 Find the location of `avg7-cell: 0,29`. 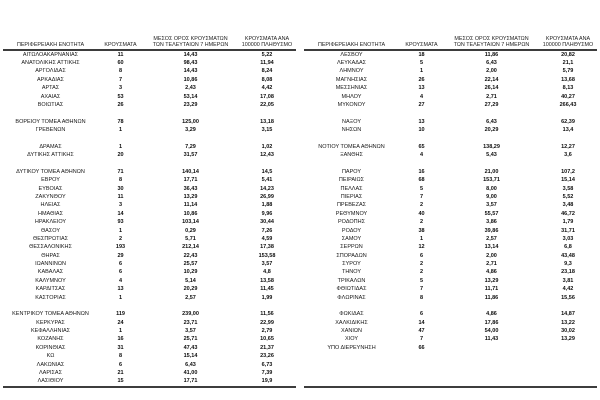

avg7-cell: 0,29 is located at coordinates (190, 230).